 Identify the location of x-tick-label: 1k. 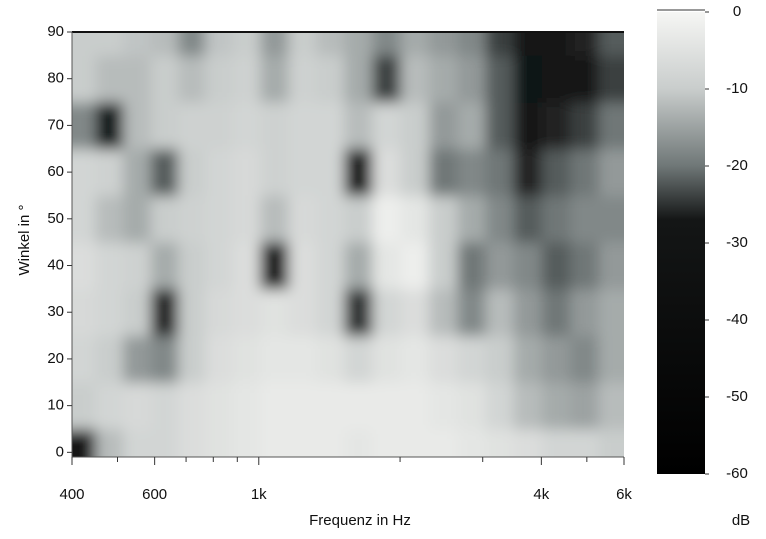
(259, 494).